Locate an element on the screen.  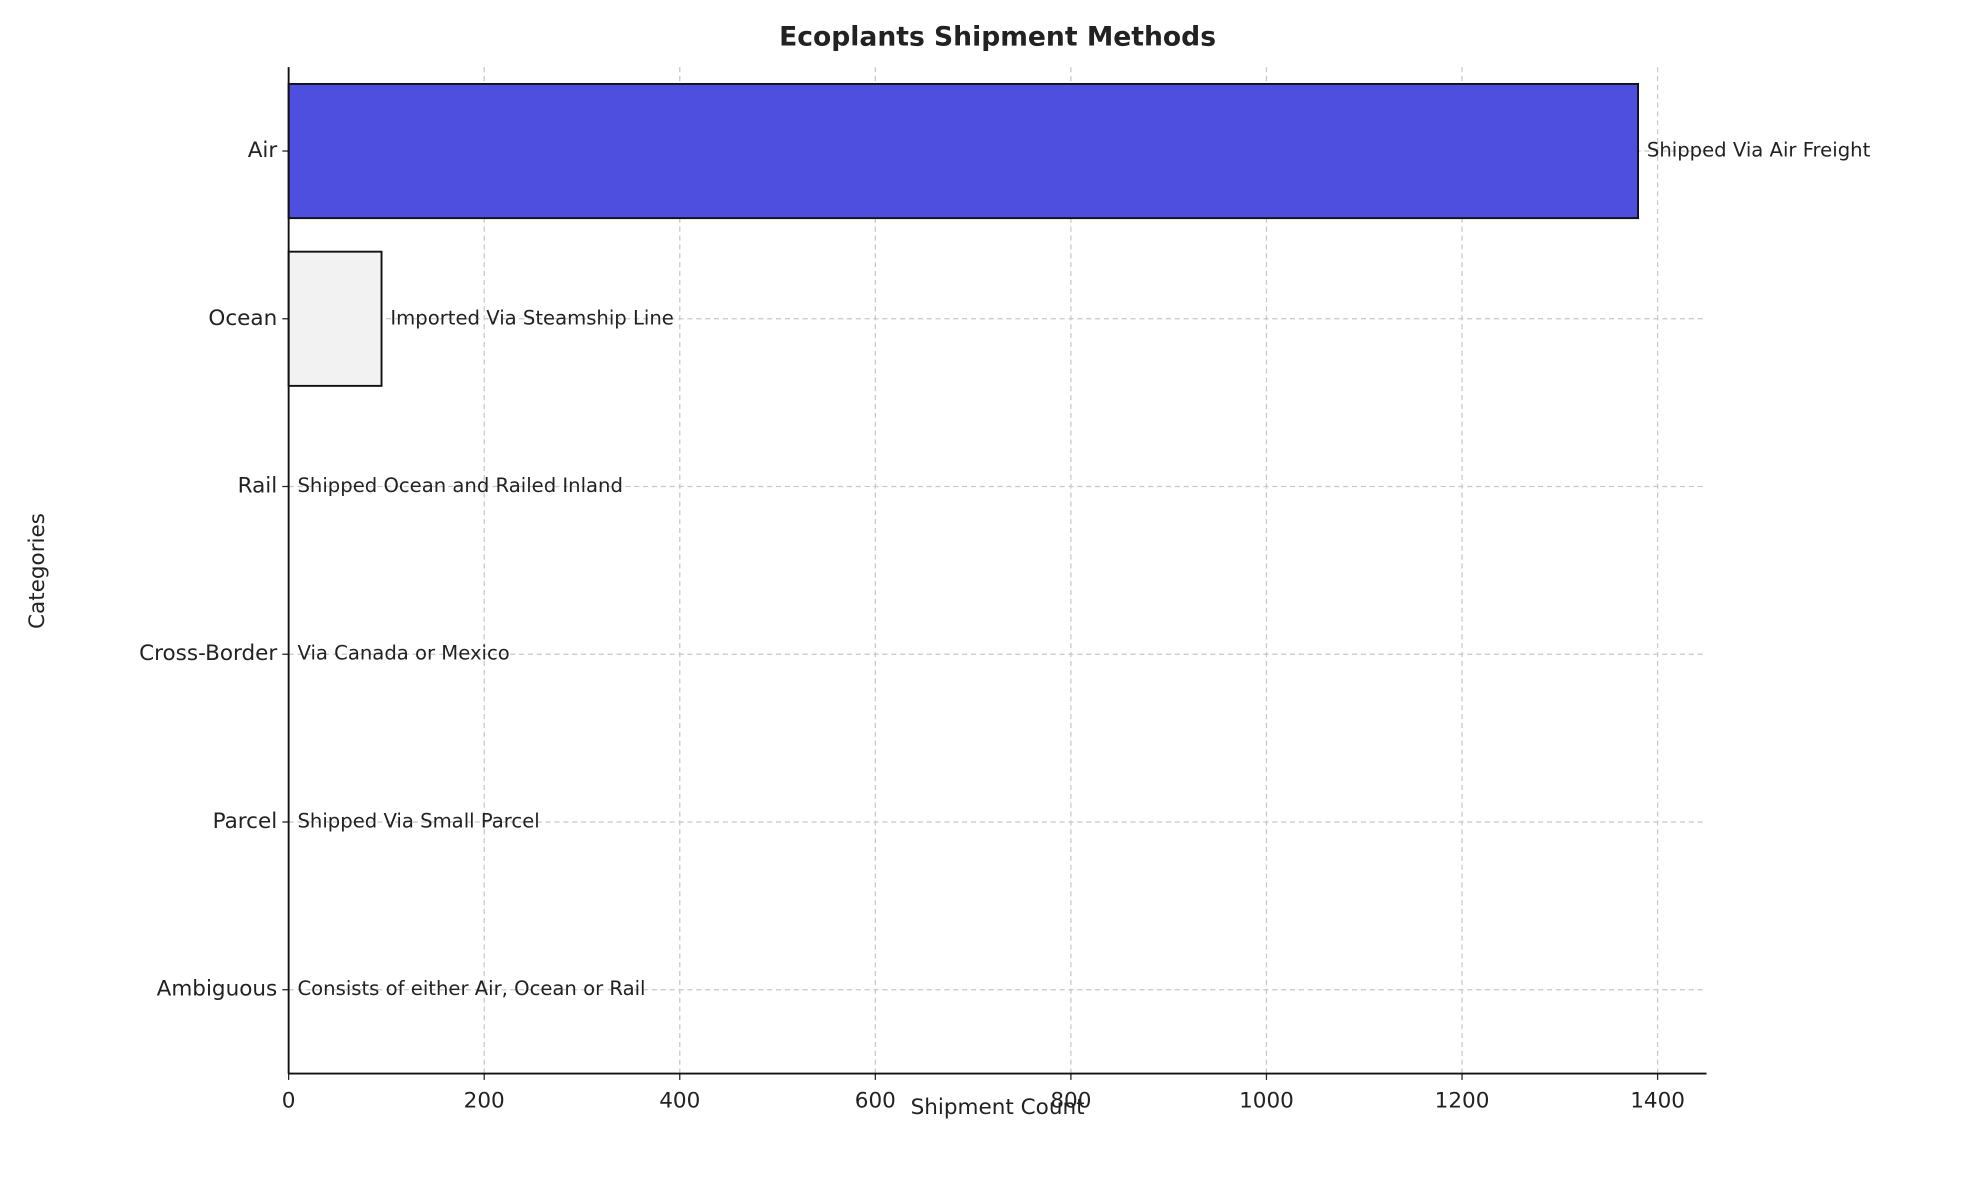
chart-title: Ecoplants Shipment Methods is located at coordinates (997, 37).